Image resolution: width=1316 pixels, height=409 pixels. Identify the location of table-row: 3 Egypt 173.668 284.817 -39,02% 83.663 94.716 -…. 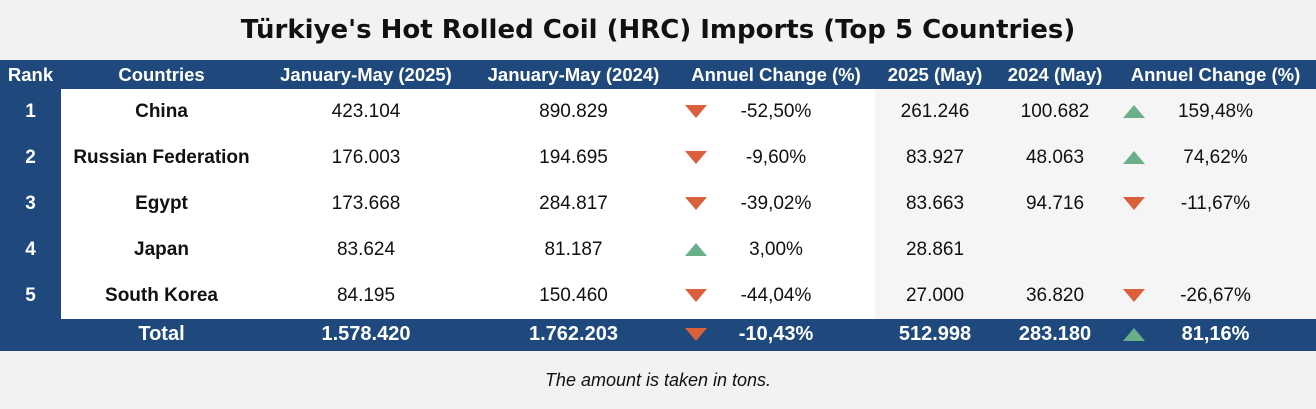
(658, 204).